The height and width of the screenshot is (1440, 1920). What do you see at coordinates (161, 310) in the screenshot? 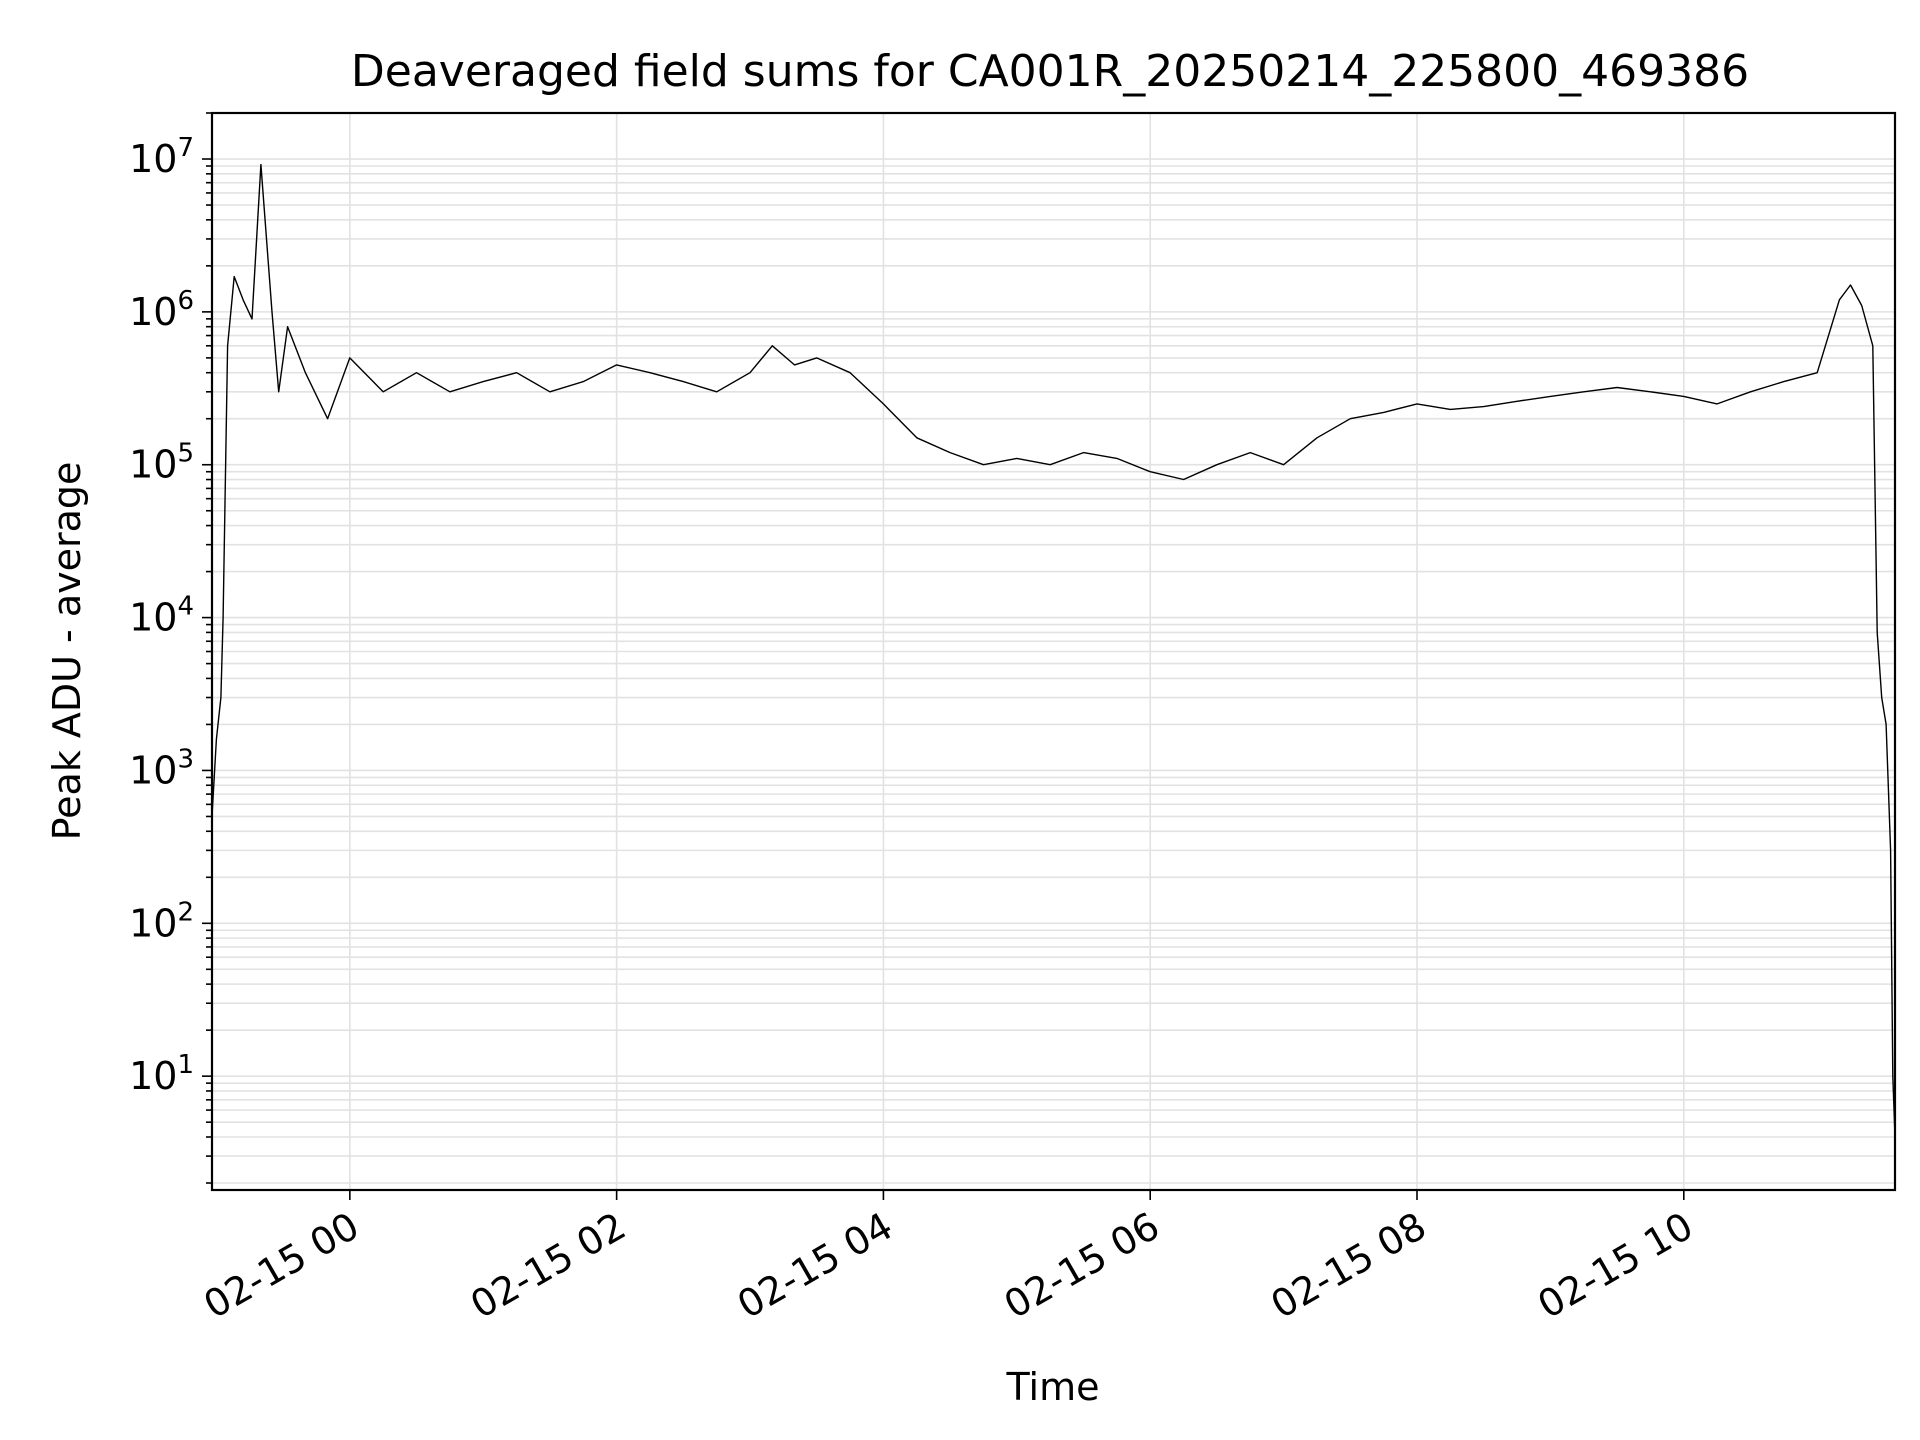
I see `y-tick-label: 106` at bounding box center [161, 310].